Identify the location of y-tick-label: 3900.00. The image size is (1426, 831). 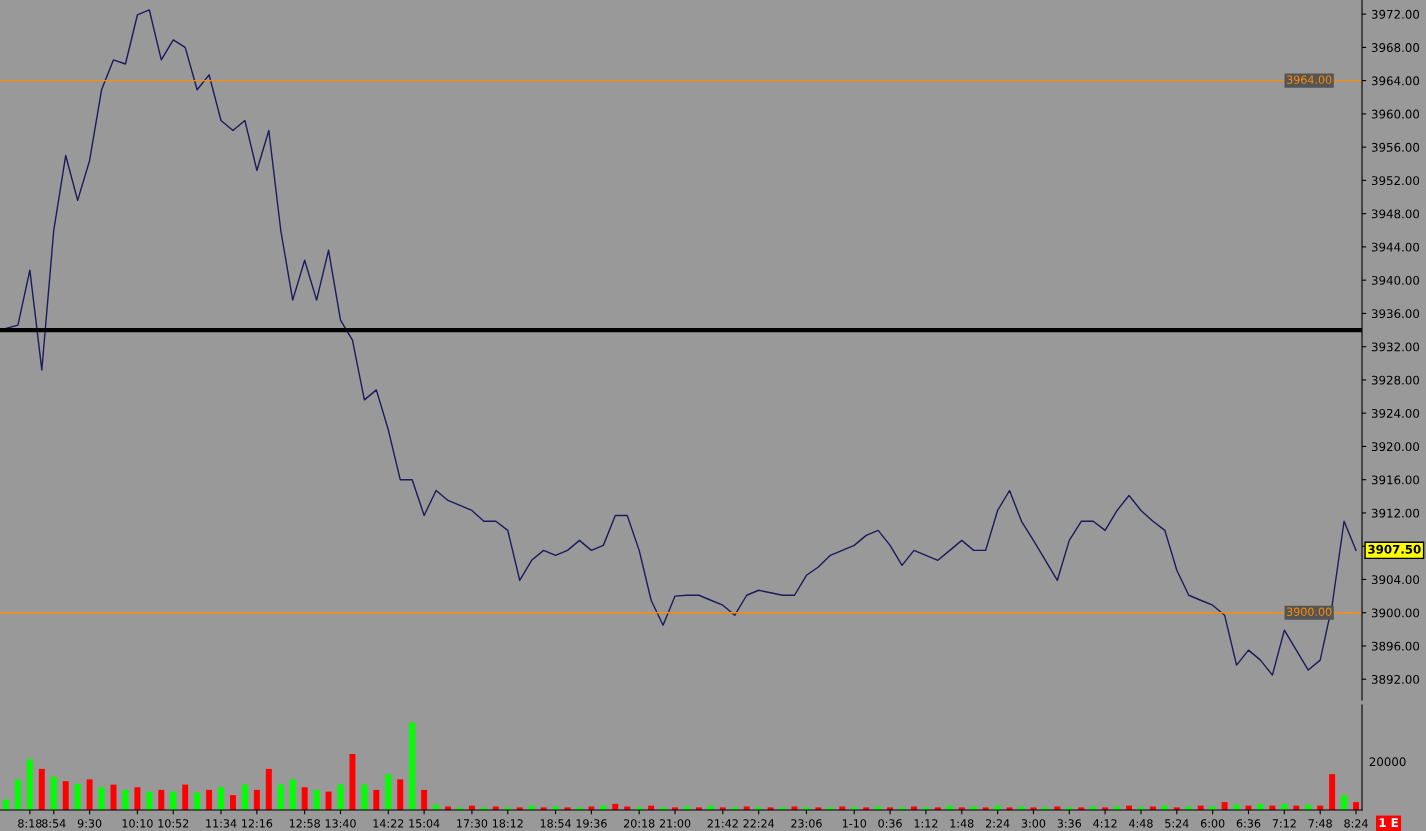
(1395, 613).